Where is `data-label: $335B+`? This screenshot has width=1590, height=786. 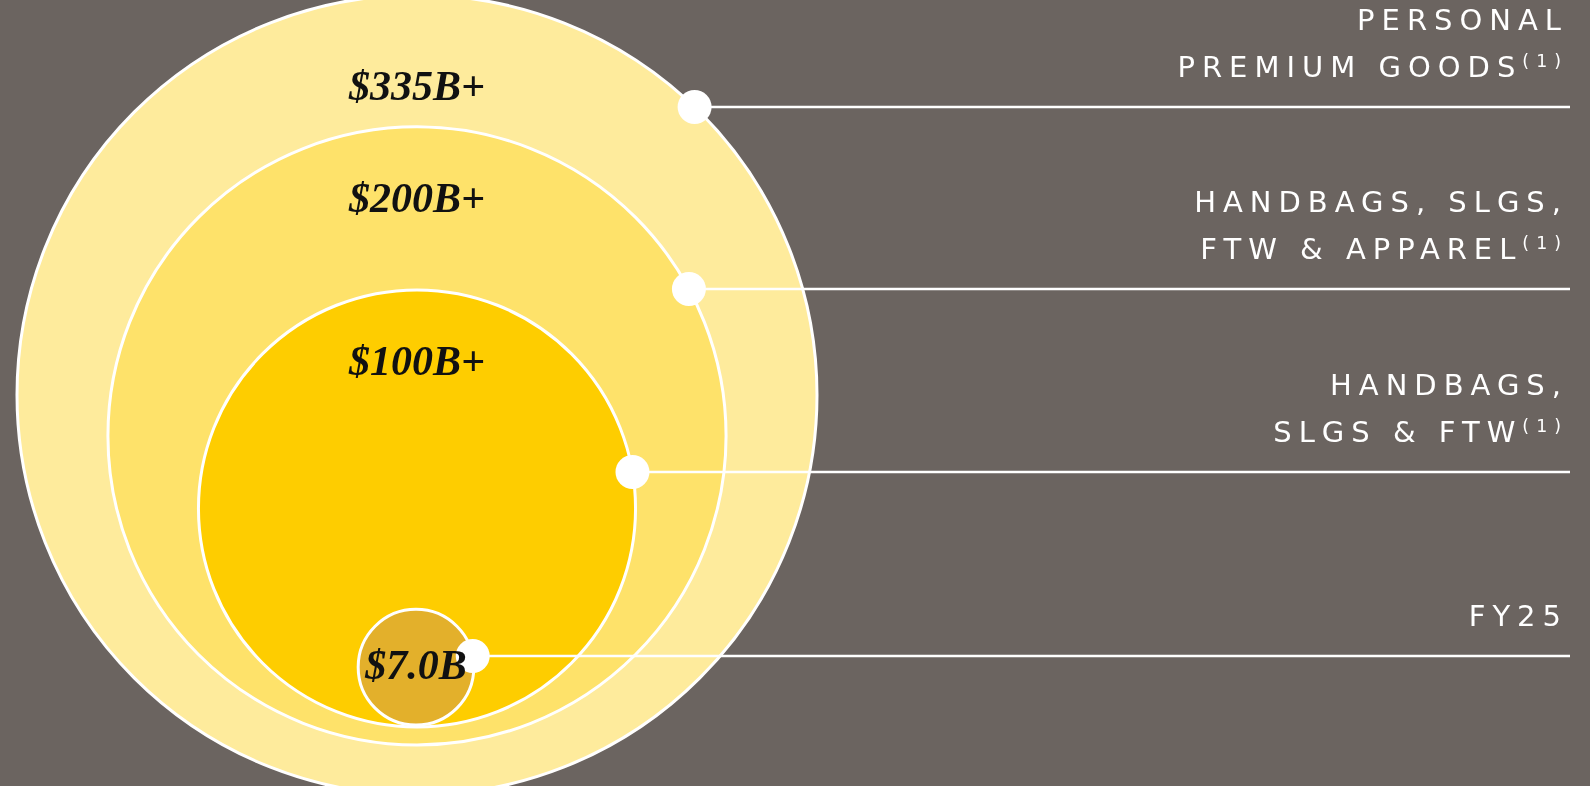 data-label: $335B+ is located at coordinates (416, 86).